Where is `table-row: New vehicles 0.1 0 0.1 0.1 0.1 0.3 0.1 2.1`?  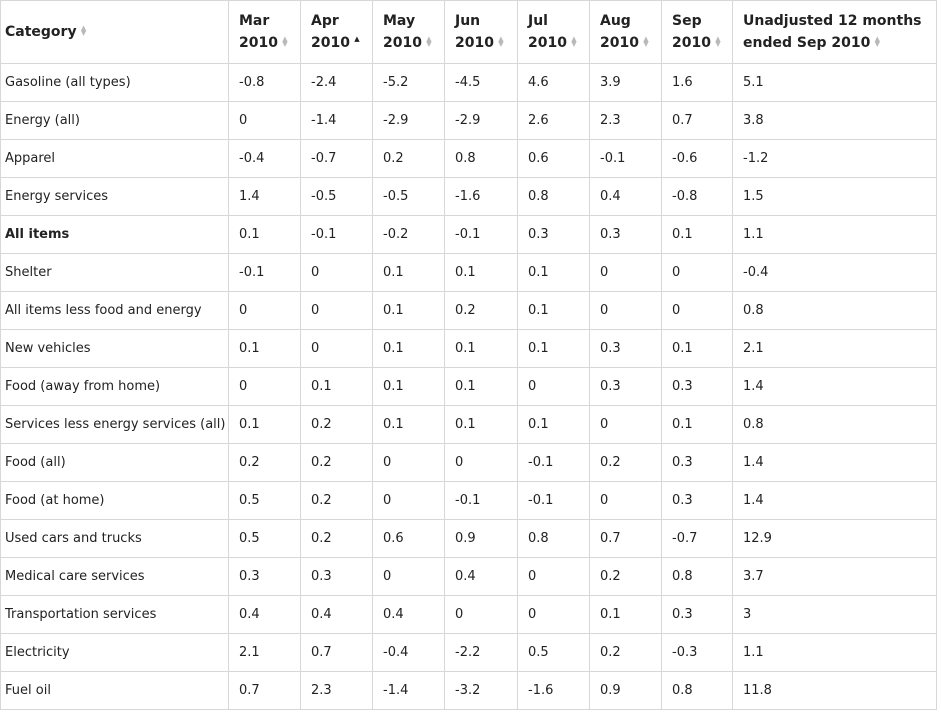
table-row: New vehicles 0.1 0 0.1 0.1 0.1 0.3 0.1 2.1 is located at coordinates (468, 348).